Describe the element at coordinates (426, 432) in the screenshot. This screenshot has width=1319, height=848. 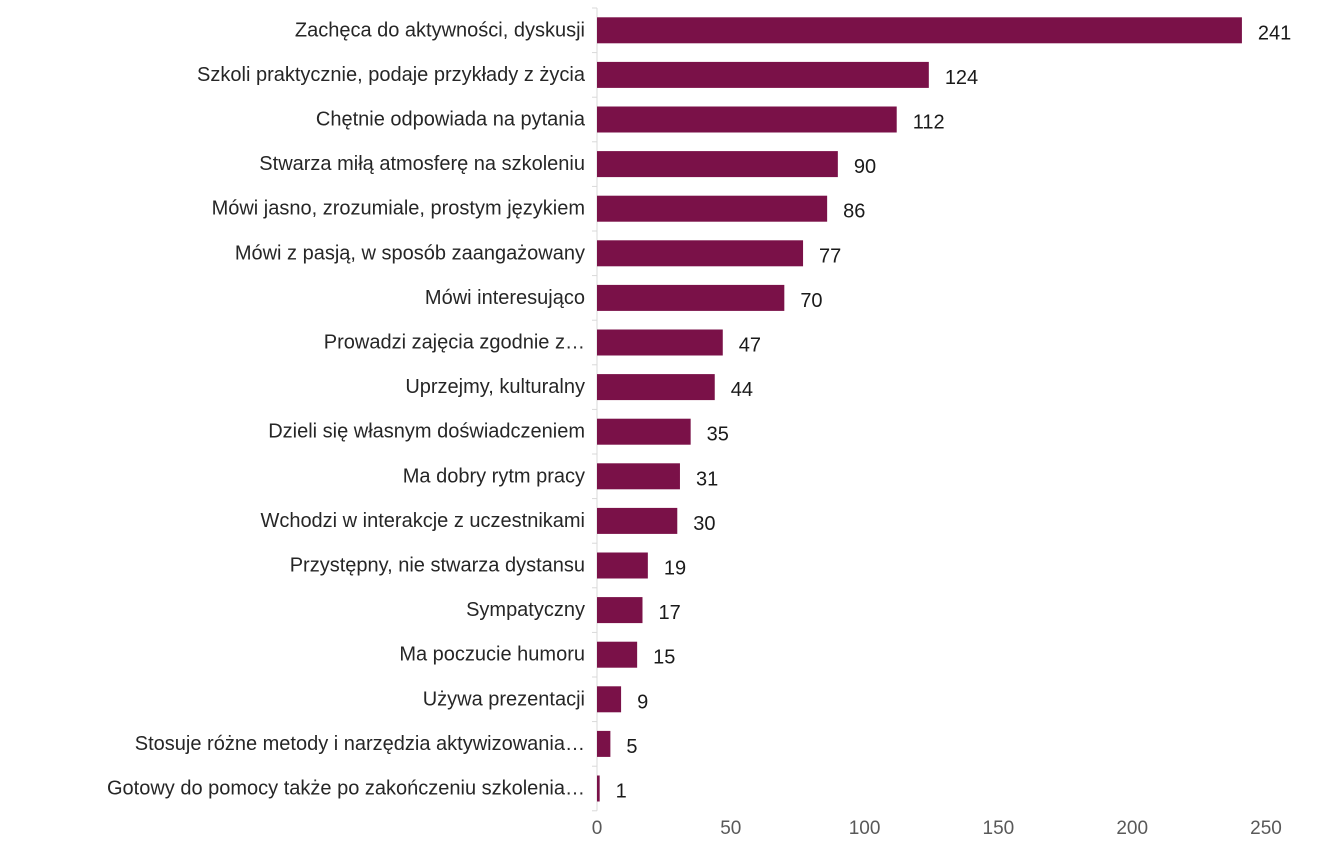
I see `category-label: Dzieli się własnym doświadczeniem` at that location.